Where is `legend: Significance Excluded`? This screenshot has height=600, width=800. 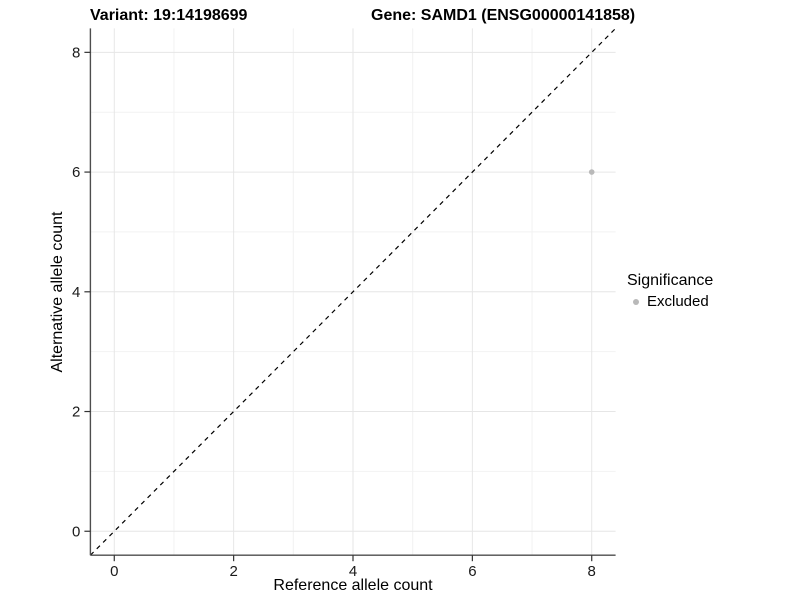
legend: Significance Excluded is located at coordinates (670, 291).